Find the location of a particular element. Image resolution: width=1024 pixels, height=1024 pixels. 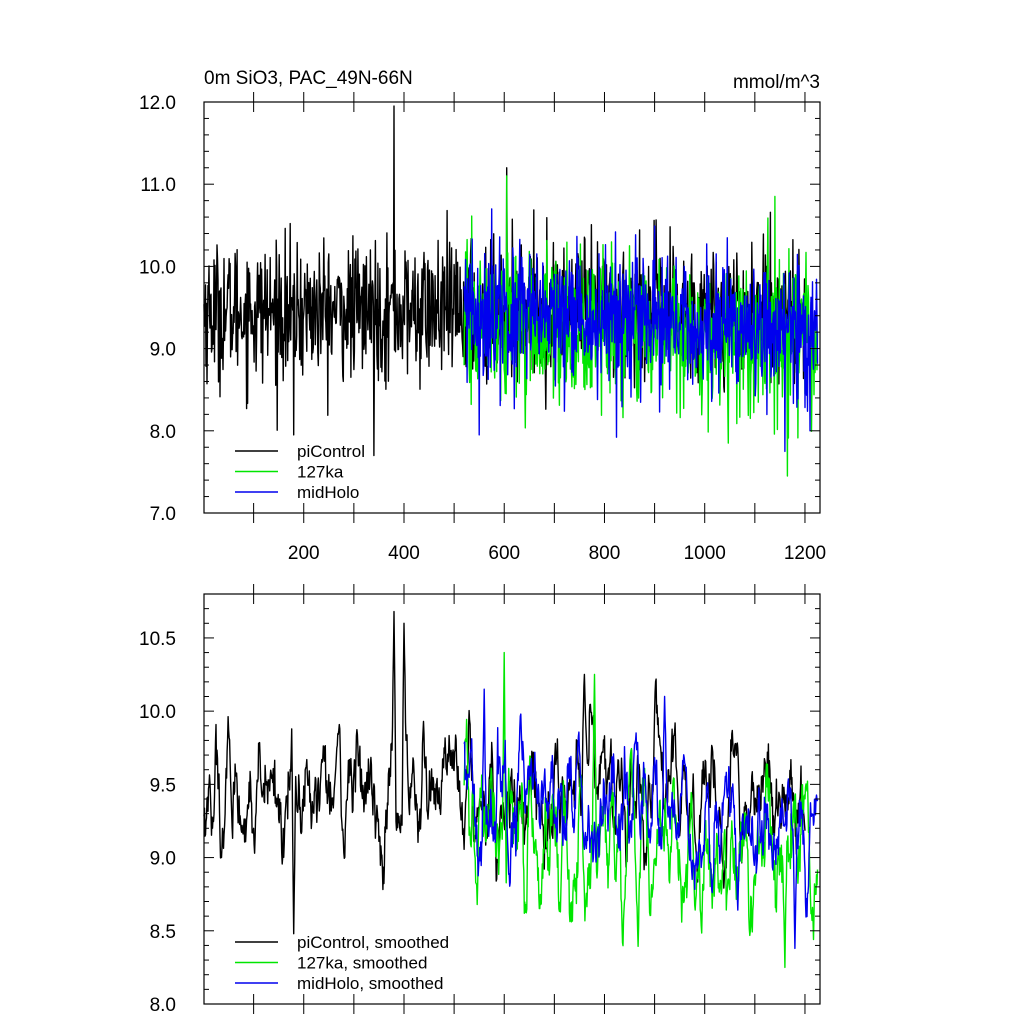

y-tick-label: 10.5 is located at coordinates (157, 639).